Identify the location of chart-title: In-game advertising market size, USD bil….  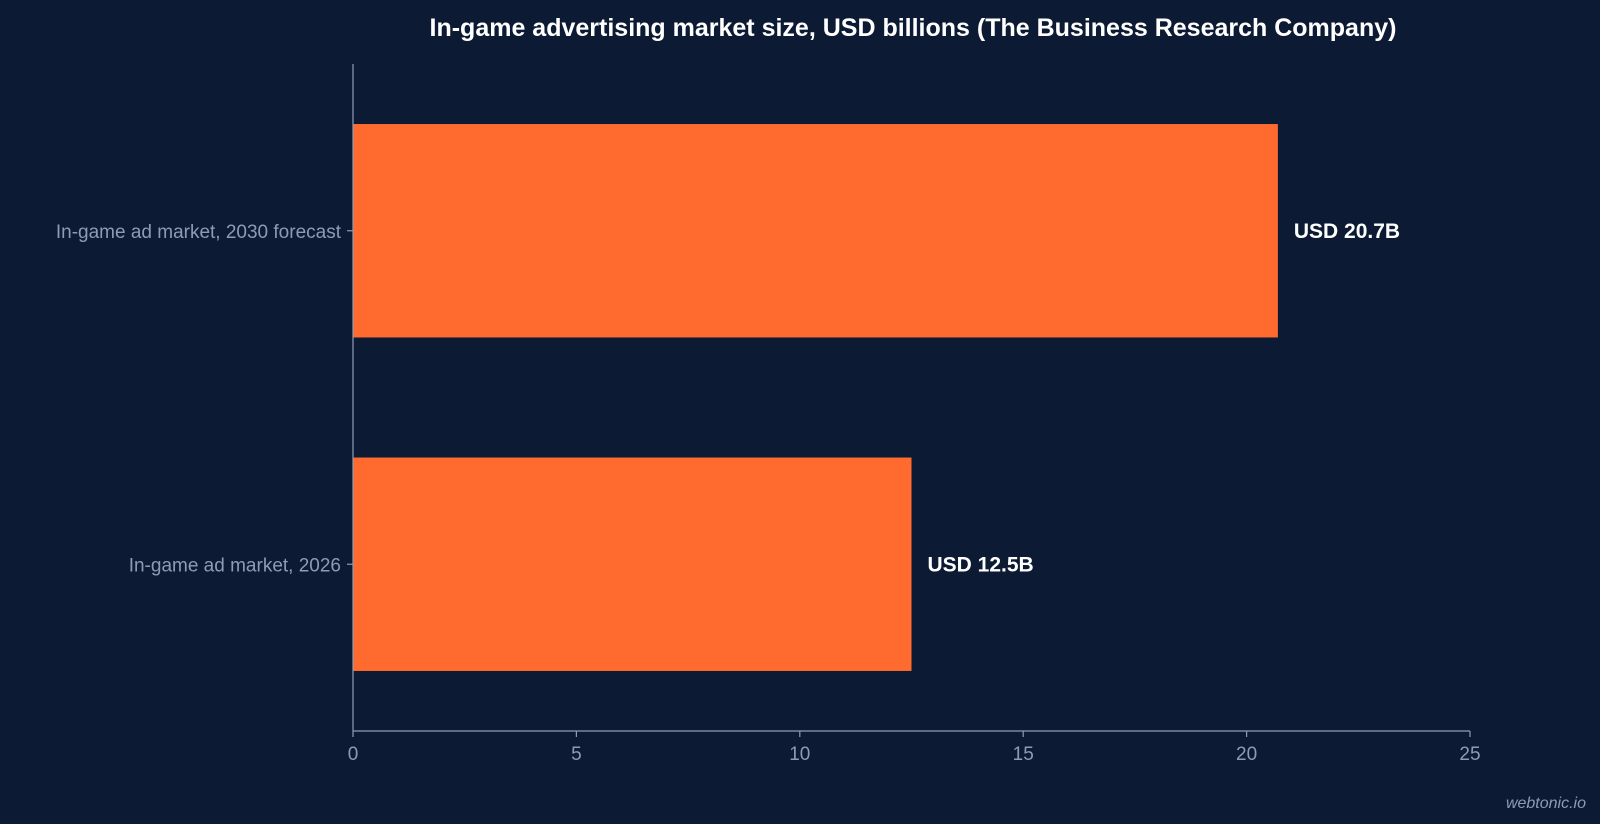
(913, 28).